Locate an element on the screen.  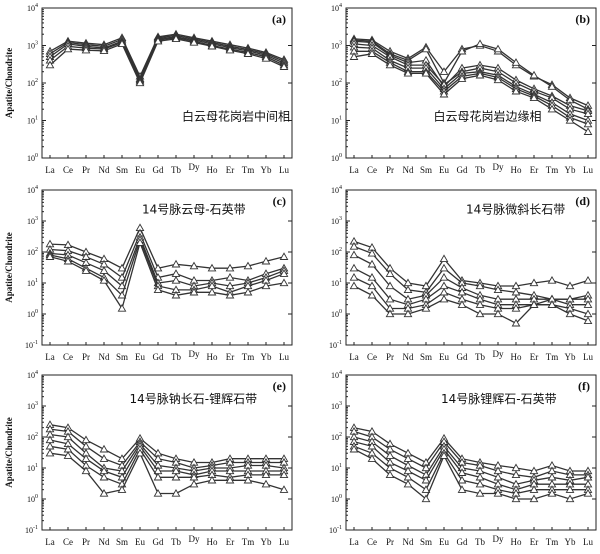
y-tick-label: 10⁴ is located at coordinates (32, 8).